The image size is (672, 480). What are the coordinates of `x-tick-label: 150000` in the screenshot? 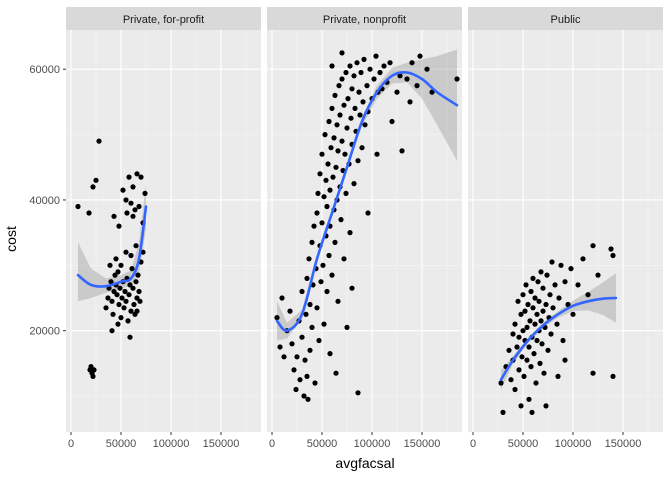 It's located at (422, 444).